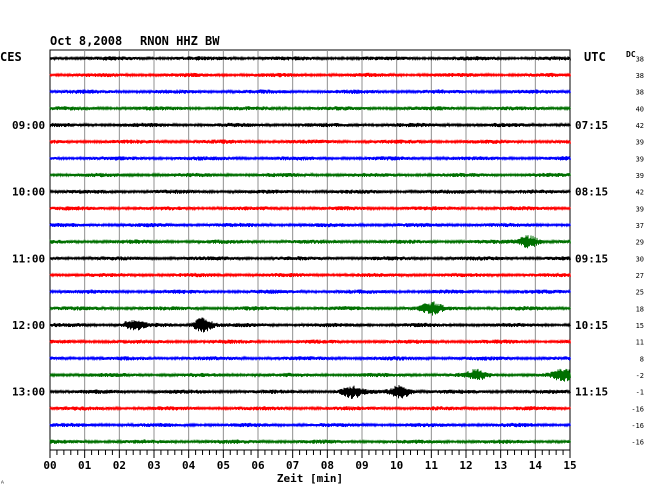 This screenshot has width=650, height=494. I want to click on right-time-label: 11:15, so click(591, 392).